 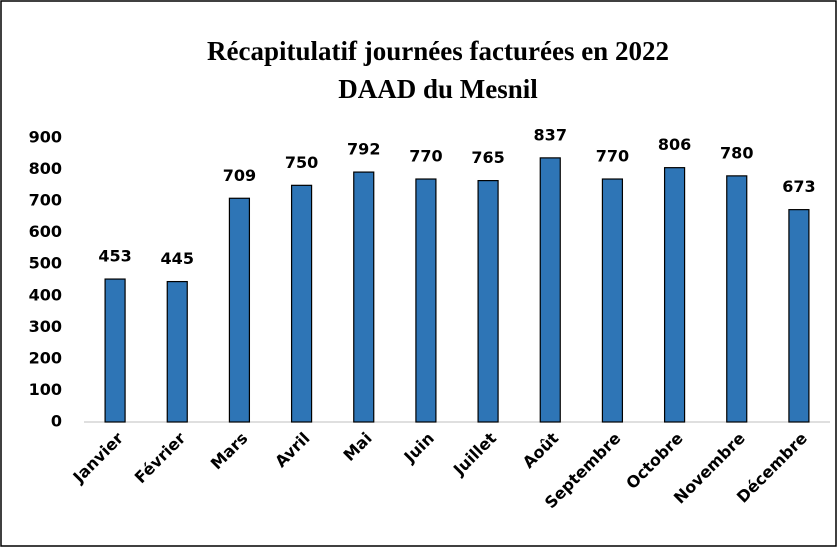 I want to click on data-label: 837, so click(x=550, y=134).